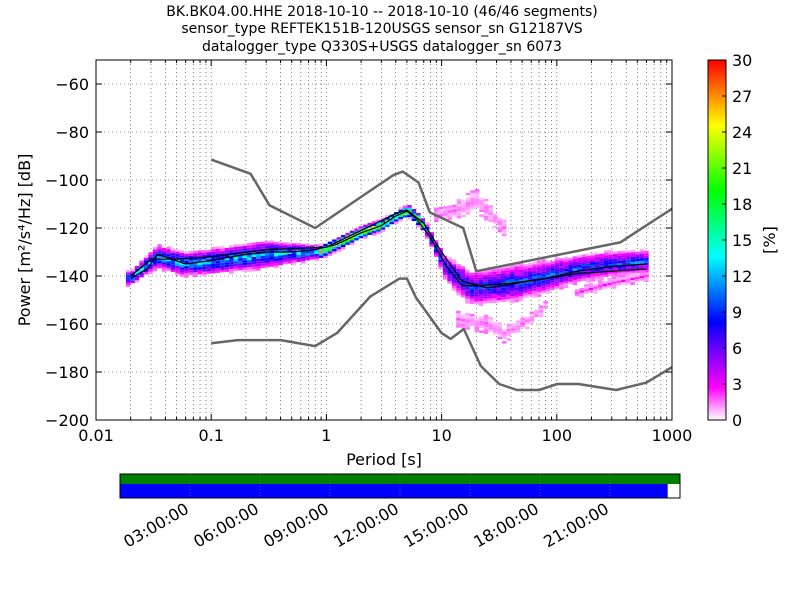 The width and height of the screenshot is (800, 600). What do you see at coordinates (576, 525) in the screenshot?
I see `time-tick-label: 21:00:00` at bounding box center [576, 525].